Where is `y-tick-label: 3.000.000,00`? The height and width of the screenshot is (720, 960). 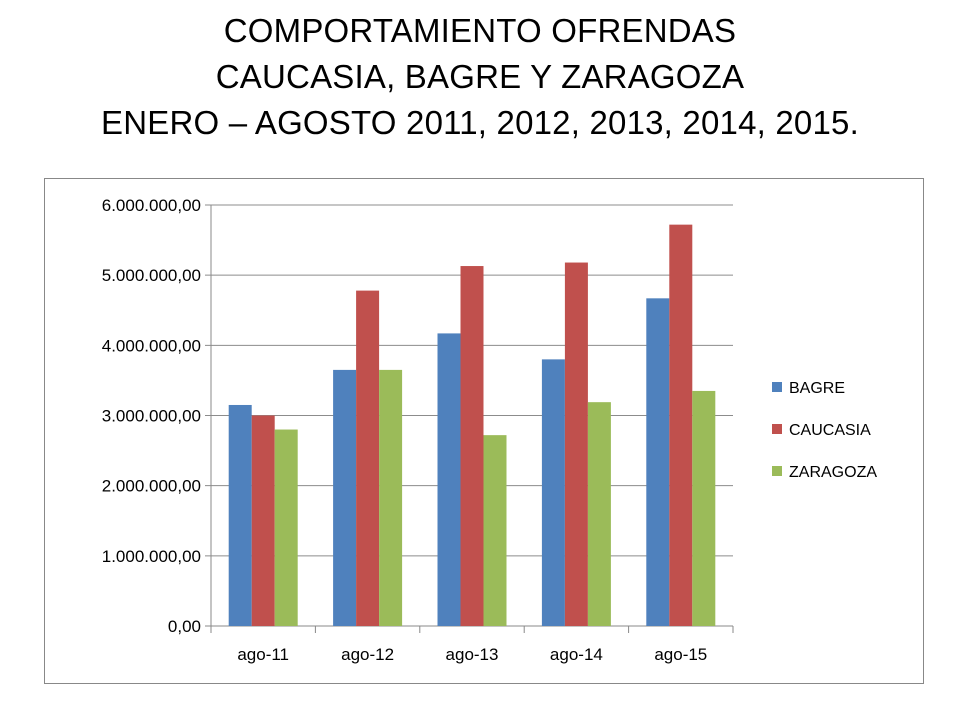 y-tick-label: 3.000.000,00 is located at coordinates (151, 416).